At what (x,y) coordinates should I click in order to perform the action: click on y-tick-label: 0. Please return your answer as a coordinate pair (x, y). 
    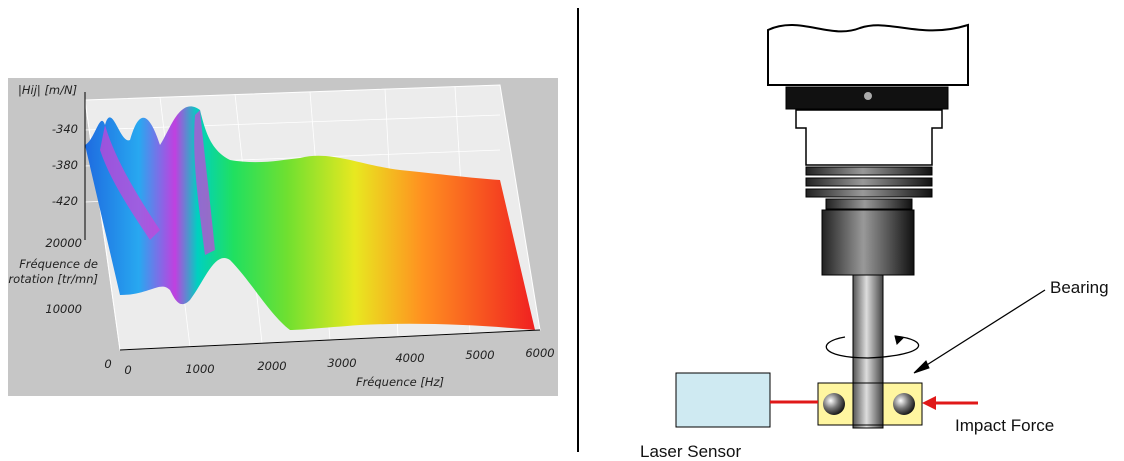
    Looking at the image, I should click on (107, 364).